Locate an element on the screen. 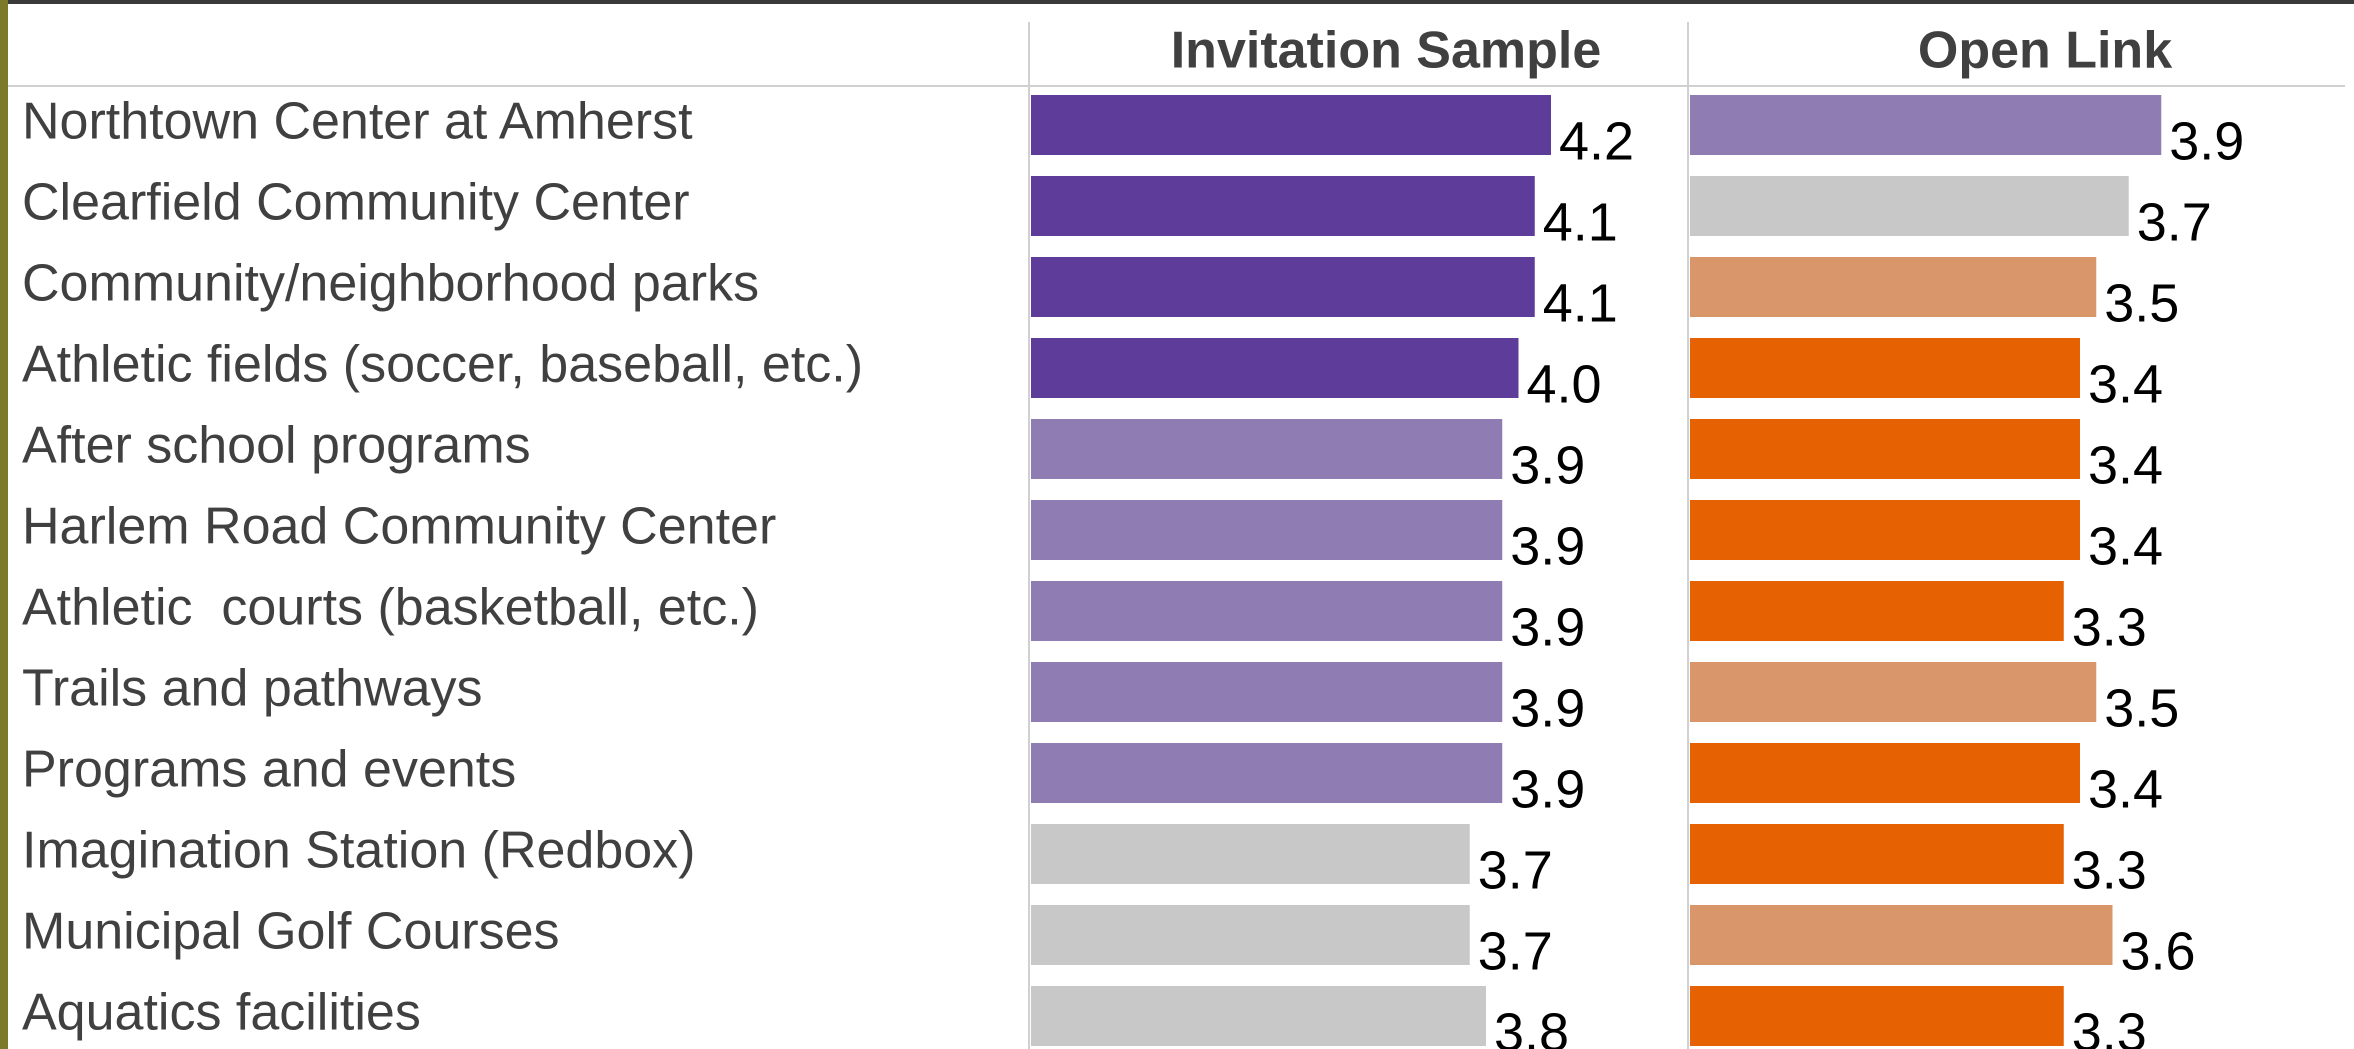 Image resolution: width=2354 pixels, height=1049 pixels. category-label: Programs and events is located at coordinates (269, 770).